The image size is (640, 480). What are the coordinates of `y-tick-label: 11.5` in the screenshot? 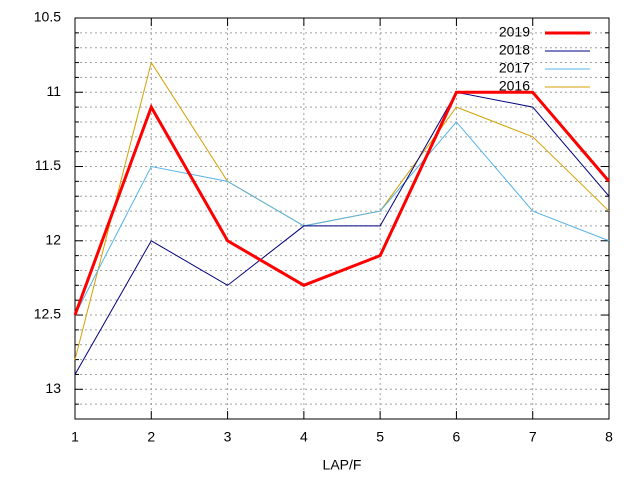 It's located at (48, 165).